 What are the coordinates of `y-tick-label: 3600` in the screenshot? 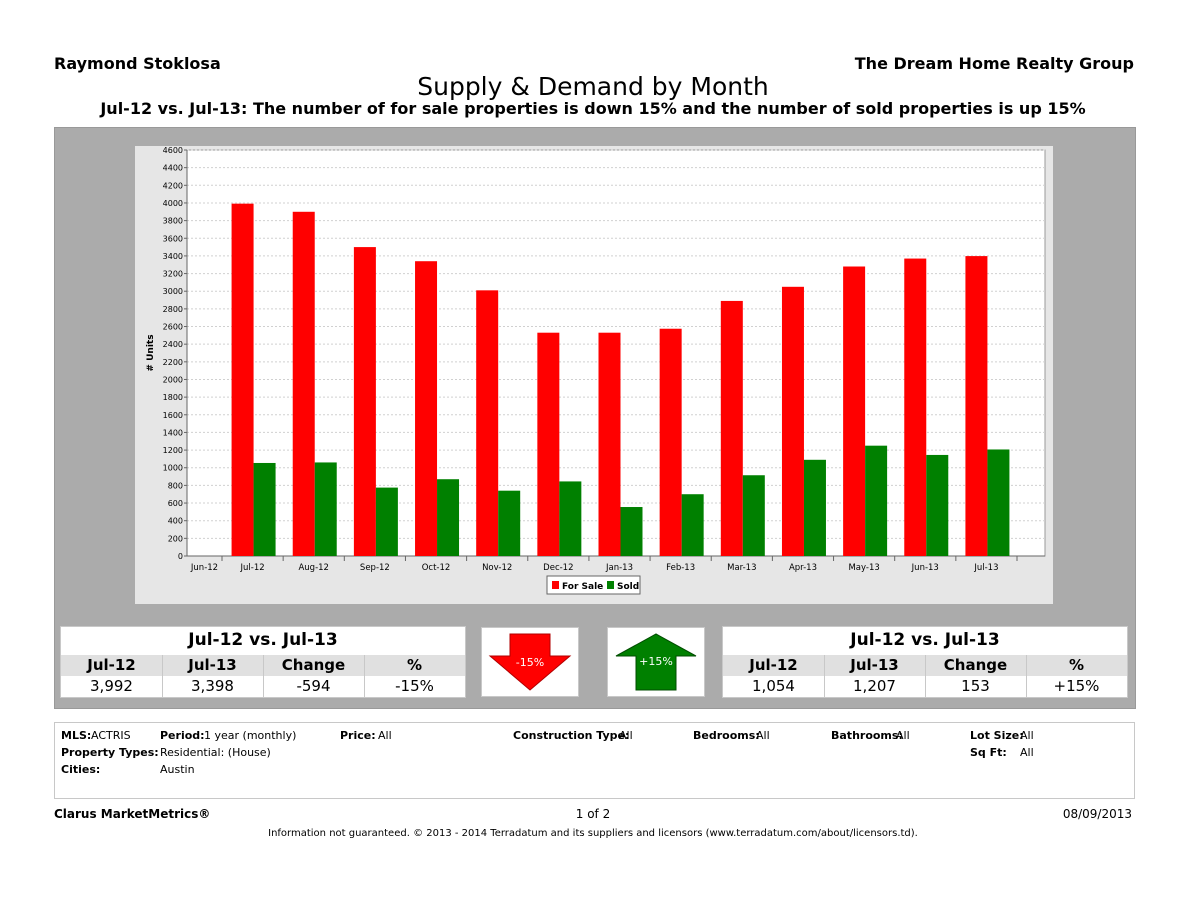 It's located at (173, 238).